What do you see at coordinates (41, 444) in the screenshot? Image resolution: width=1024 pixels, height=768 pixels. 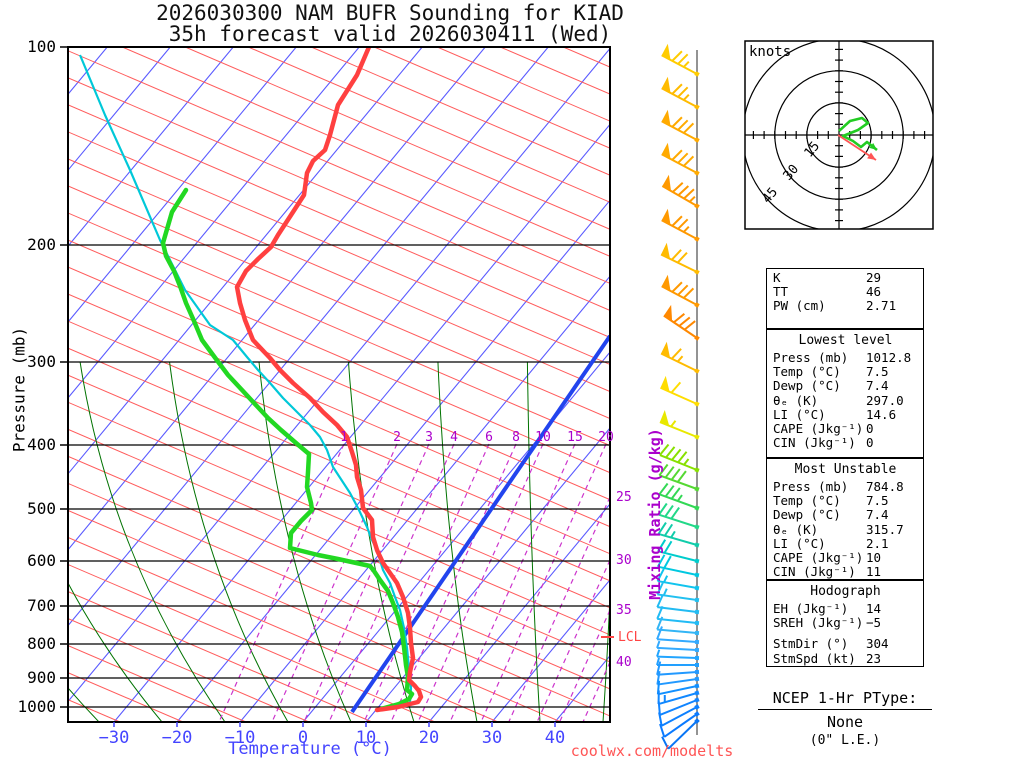 I see `pressure-tick-label: 400` at bounding box center [41, 444].